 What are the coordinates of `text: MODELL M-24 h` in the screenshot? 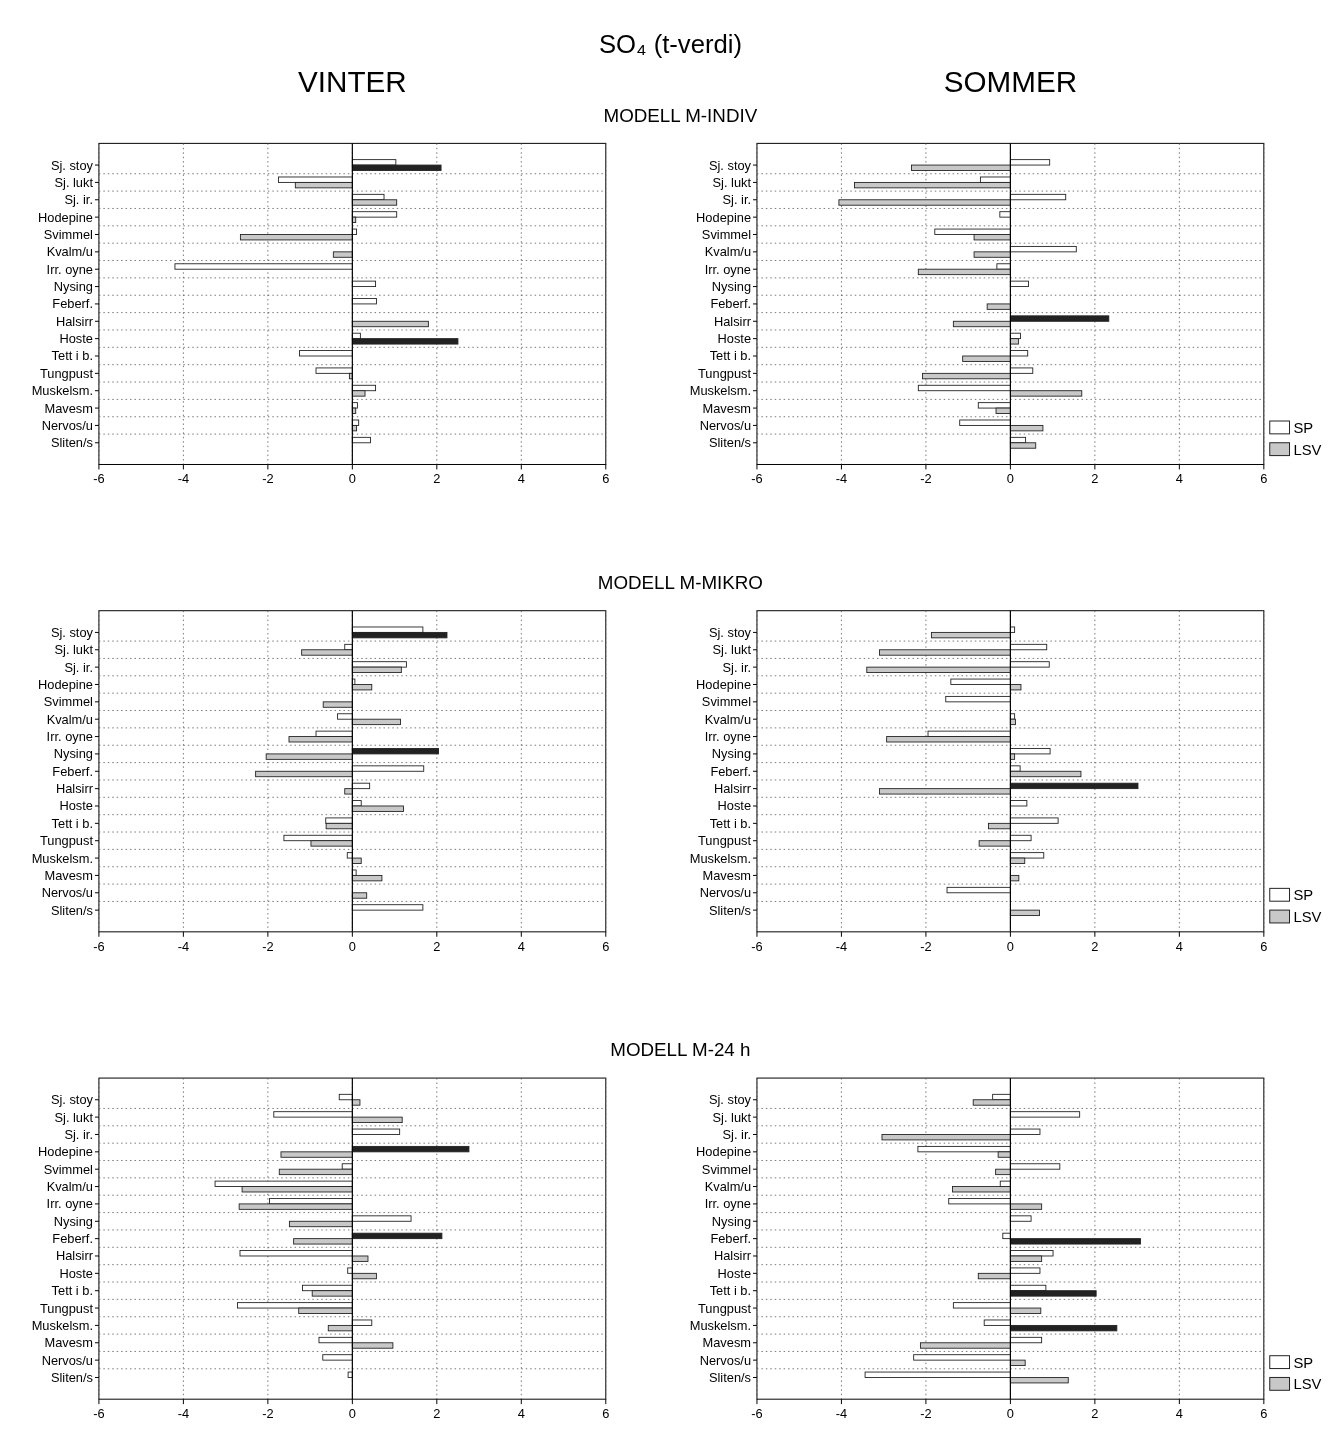 It's located at (680, 1050).